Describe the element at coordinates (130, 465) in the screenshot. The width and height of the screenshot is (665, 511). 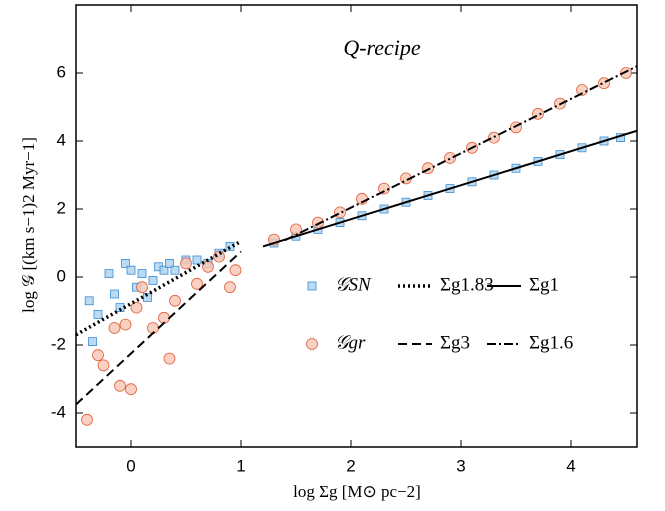
I see `x-tick-label: 0` at that location.